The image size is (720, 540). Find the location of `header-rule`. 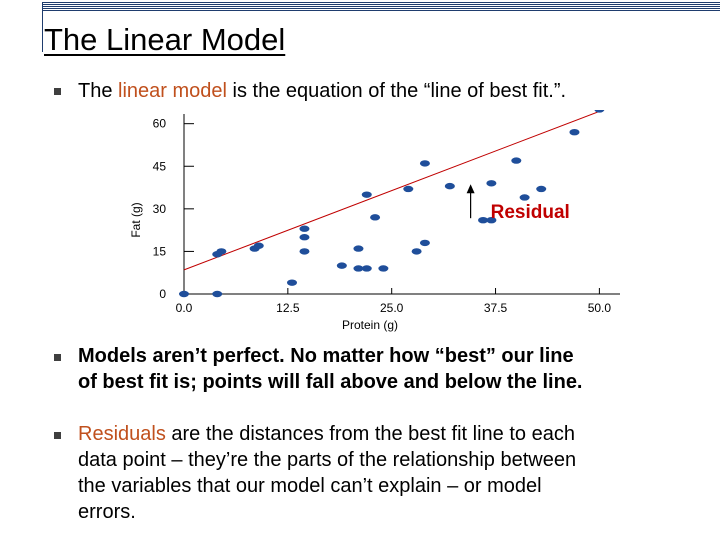

header-rule is located at coordinates (381, 7).